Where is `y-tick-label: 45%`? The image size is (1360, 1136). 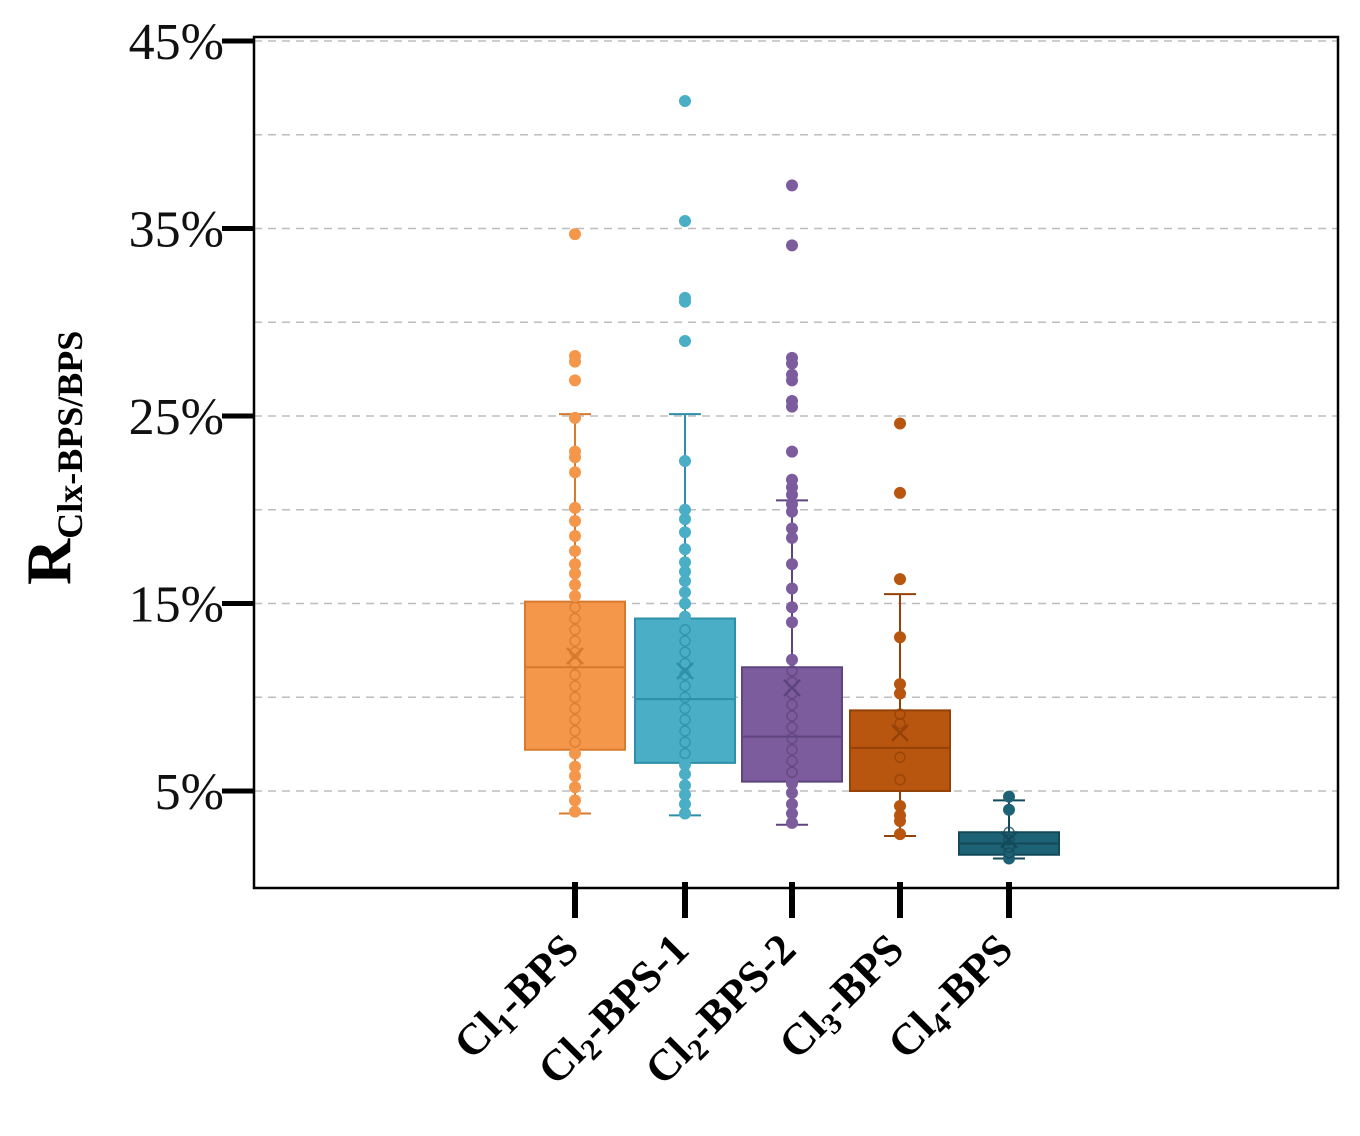 y-tick-label: 45% is located at coordinates (176, 42).